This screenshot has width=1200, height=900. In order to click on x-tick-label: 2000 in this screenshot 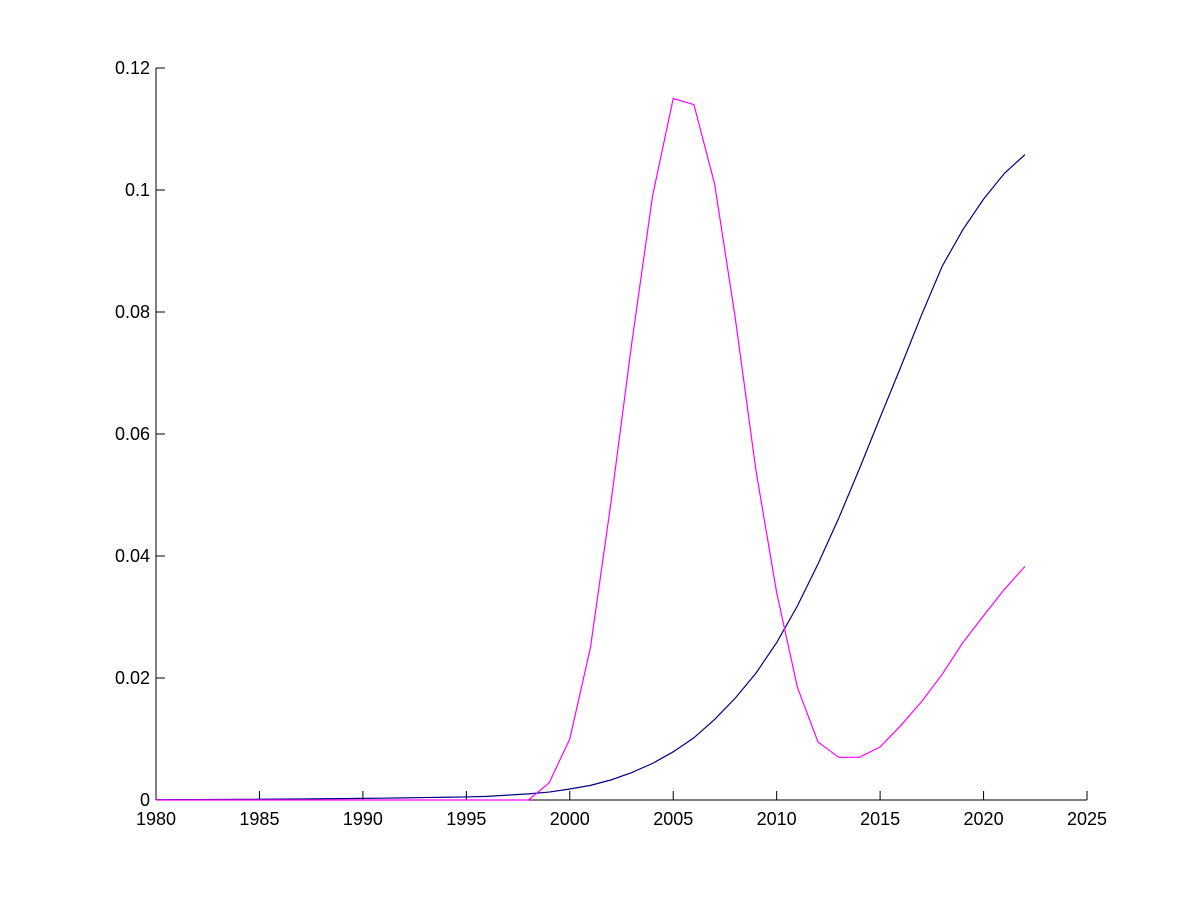, I will do `click(570, 819)`.